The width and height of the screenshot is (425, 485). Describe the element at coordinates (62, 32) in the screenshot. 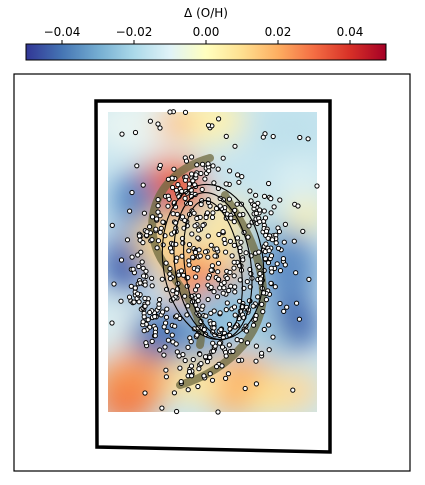

I see `colorbar-tick-label: −0.04` at that location.